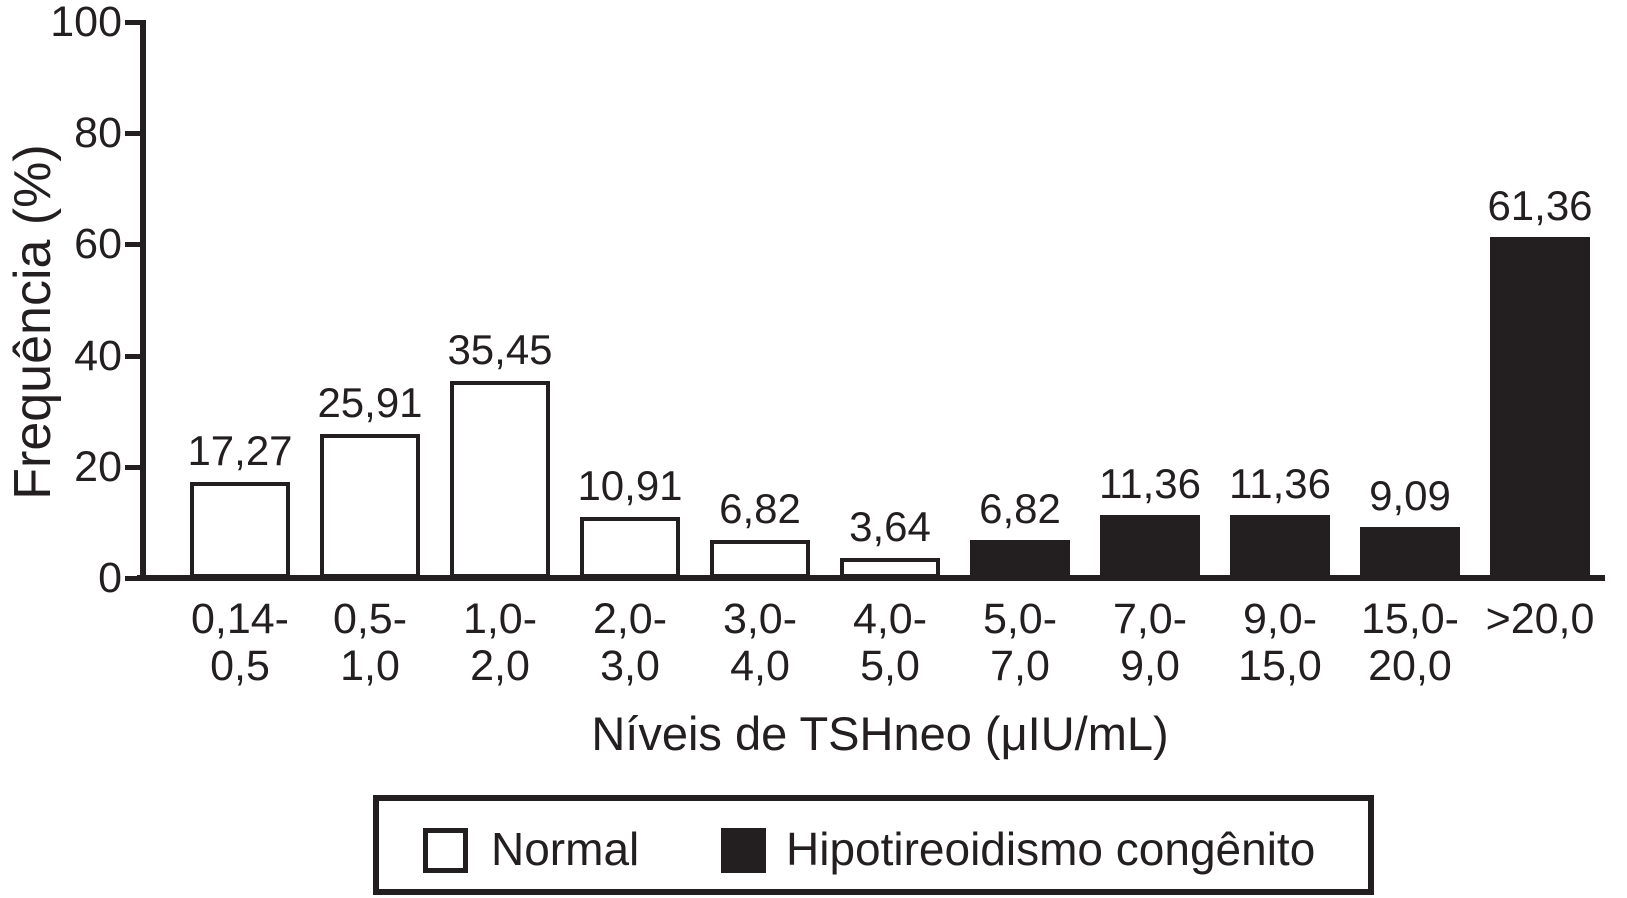 The height and width of the screenshot is (898, 1627). I want to click on bar-9,0-15,0, so click(1280, 546).